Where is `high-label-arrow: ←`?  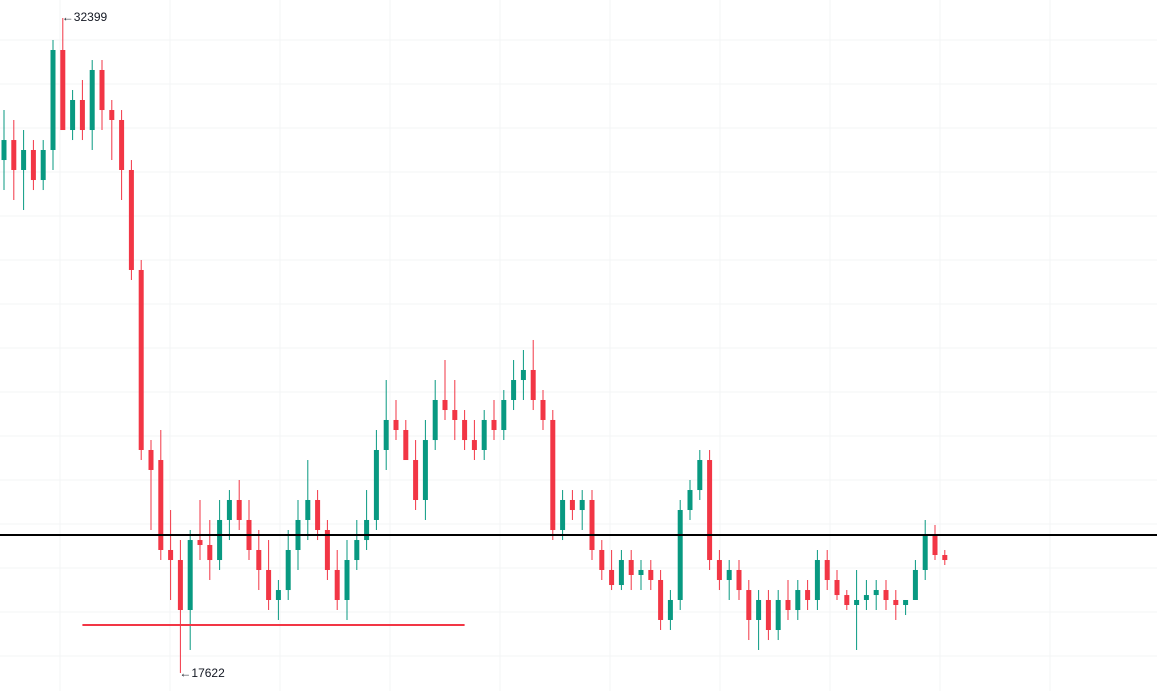 high-label-arrow: ← is located at coordinates (68, 17).